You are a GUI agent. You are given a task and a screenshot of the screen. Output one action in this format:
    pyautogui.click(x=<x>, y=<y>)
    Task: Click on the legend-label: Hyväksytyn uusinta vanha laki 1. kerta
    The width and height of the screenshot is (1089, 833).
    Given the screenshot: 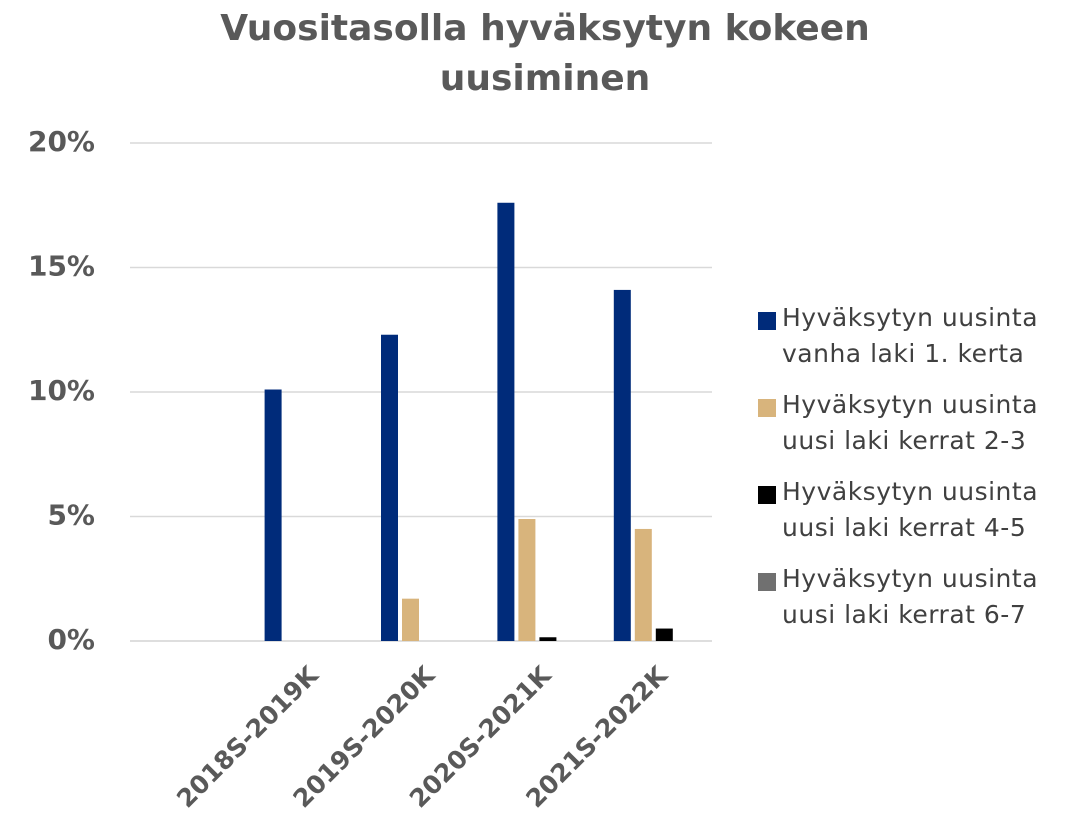 What is the action you would take?
    pyautogui.click(x=910, y=335)
    